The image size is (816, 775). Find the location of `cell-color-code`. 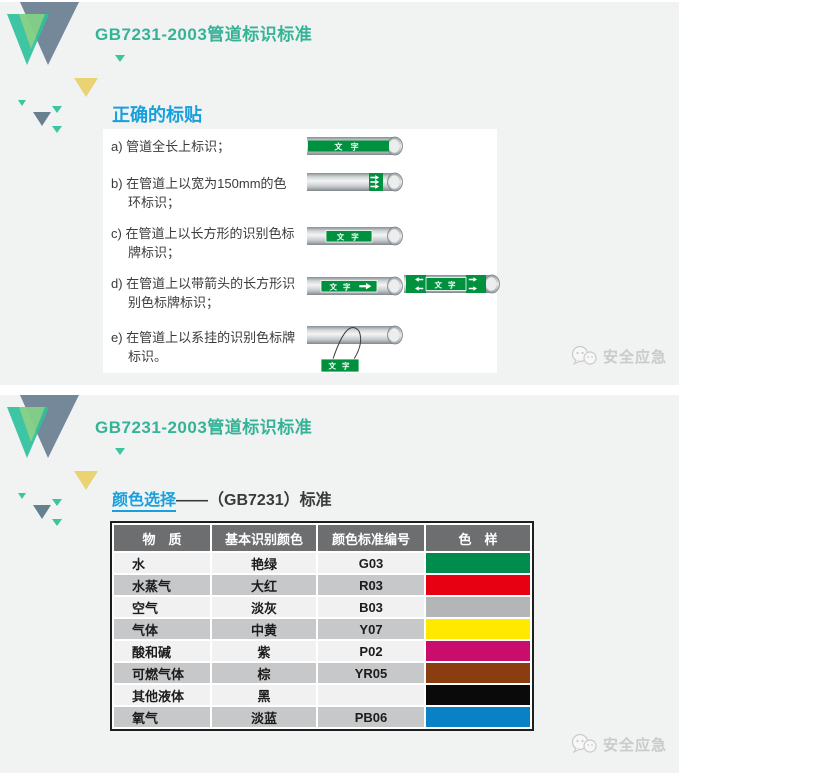

cell-color-code is located at coordinates (371, 695).